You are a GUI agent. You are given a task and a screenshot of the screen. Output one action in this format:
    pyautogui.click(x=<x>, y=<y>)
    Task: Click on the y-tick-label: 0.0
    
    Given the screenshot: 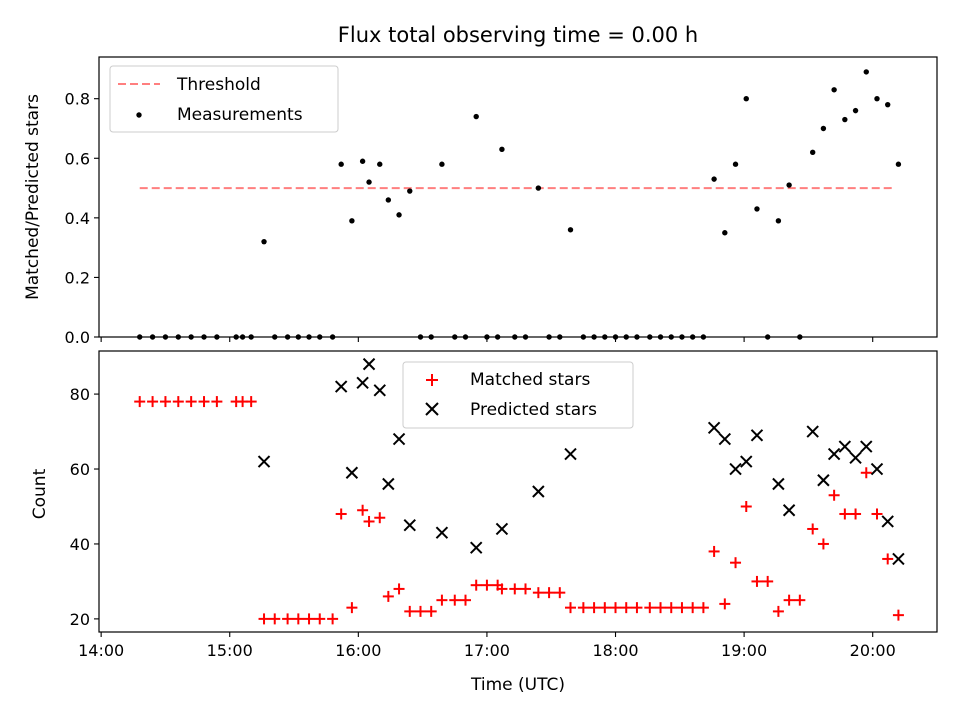 What is the action you would take?
    pyautogui.click(x=77, y=337)
    